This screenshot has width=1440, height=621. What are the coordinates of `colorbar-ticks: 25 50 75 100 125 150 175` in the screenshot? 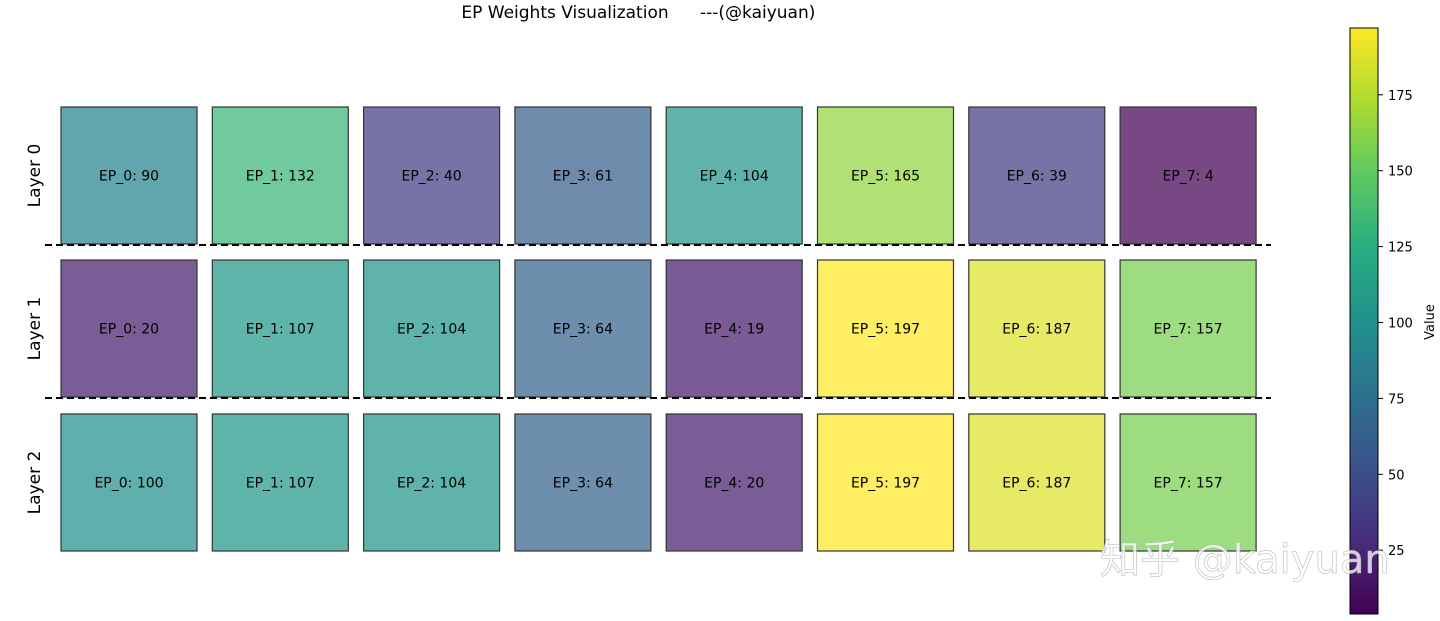 It's located at (1395, 324).